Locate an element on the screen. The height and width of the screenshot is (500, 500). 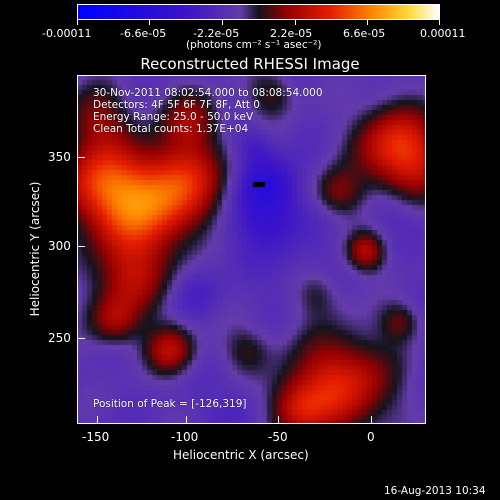
colorbar-tick-label: -0.00011 is located at coordinates (67, 33).